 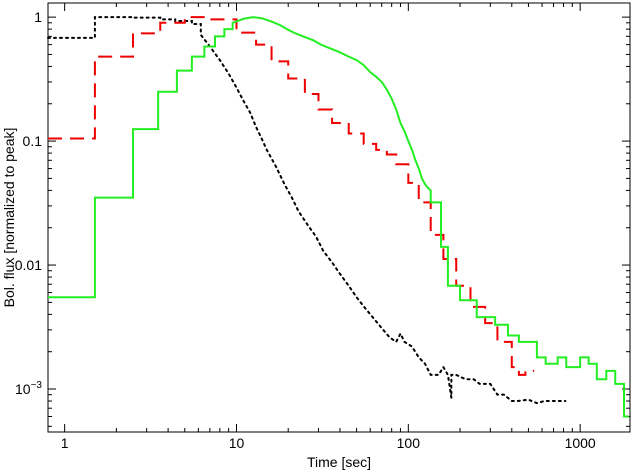 What do you see at coordinates (9, 218) in the screenshot?
I see `y-axis-title: Bol. flux [normalized to peak]` at bounding box center [9, 218].